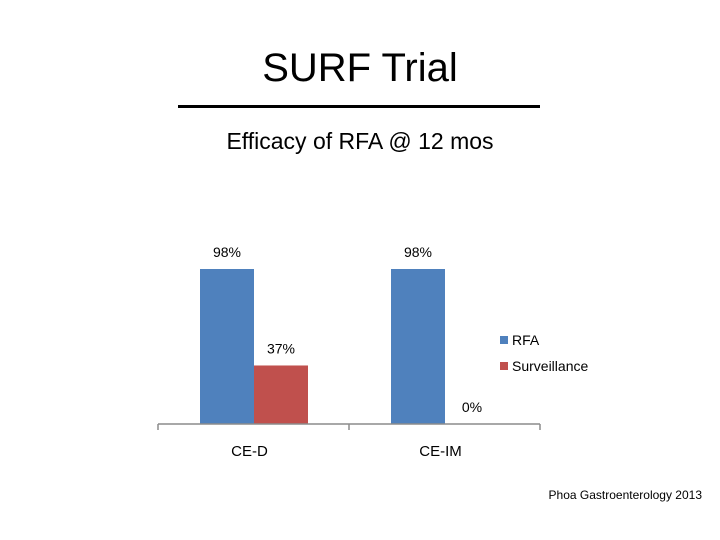 This screenshot has width=720, height=540. I want to click on x-tick-label-ce-im: CE-IM, so click(440, 451).